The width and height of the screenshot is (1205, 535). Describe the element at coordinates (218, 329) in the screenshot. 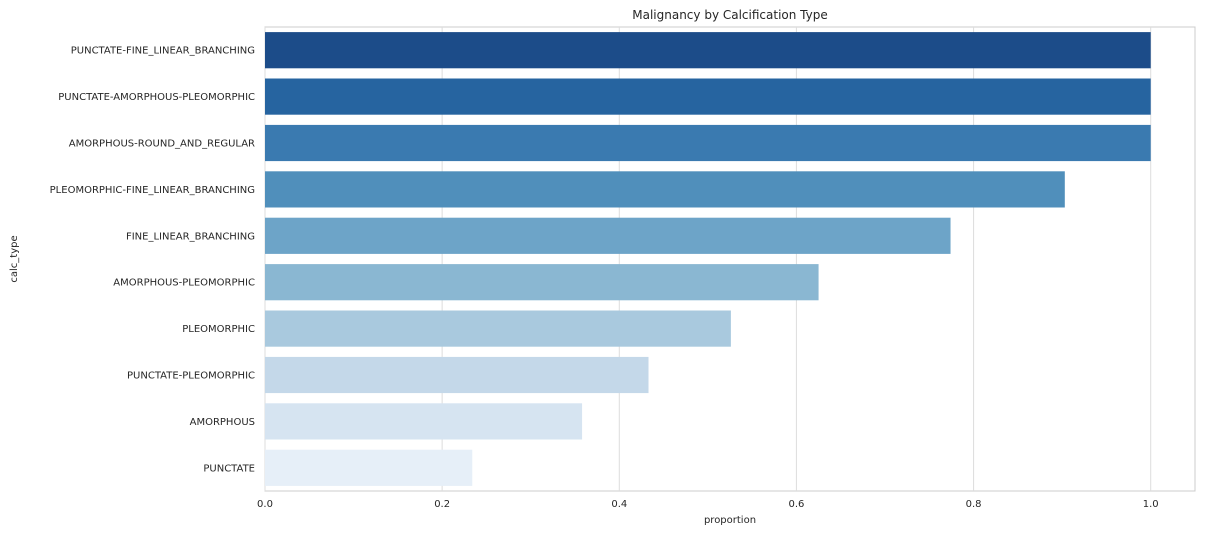

I see `y-tick-label: PLEOMORPHIC` at that location.